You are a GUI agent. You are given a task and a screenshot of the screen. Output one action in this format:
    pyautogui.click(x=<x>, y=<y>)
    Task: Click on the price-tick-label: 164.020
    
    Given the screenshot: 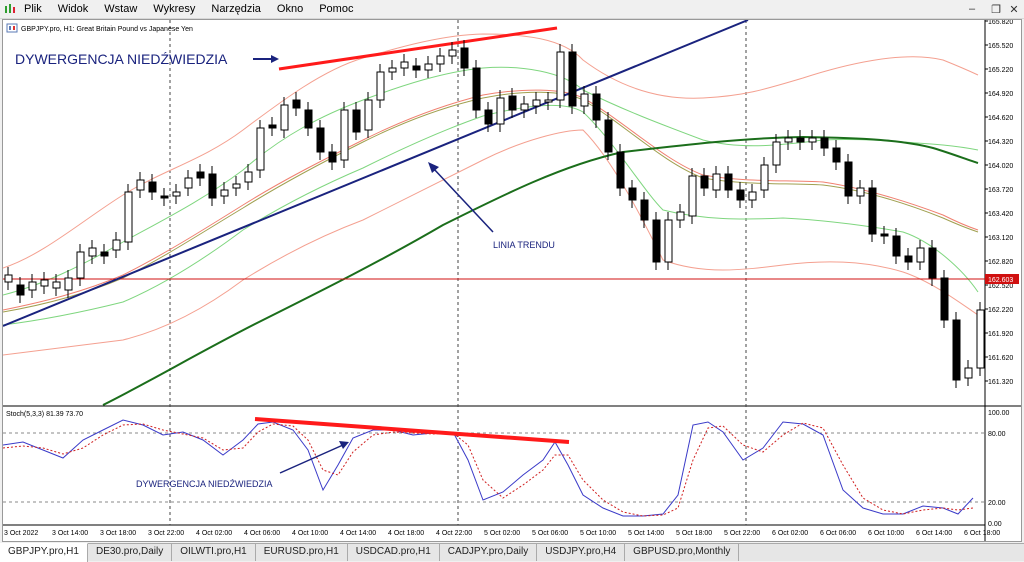 What is the action you would take?
    pyautogui.click(x=1000, y=166)
    